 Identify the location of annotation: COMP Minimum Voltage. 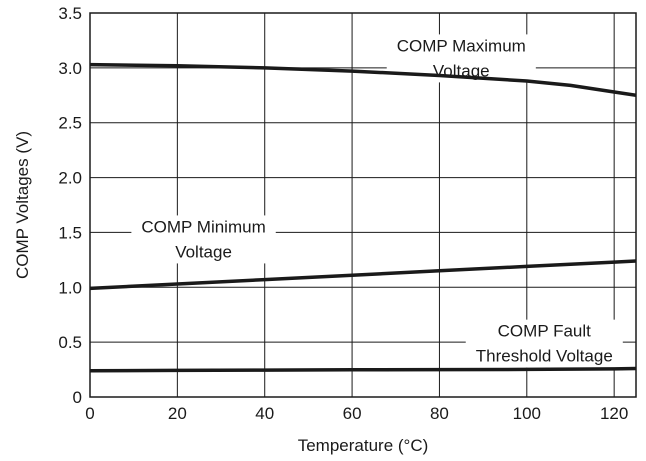
(203, 239).